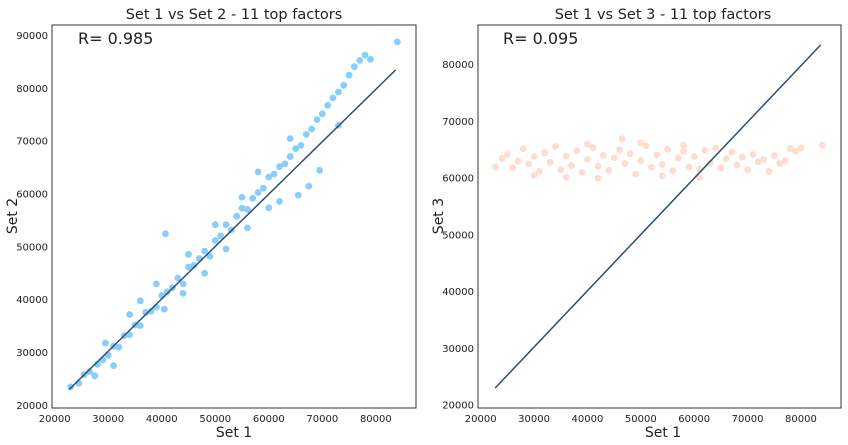 The height and width of the screenshot is (445, 848). Describe the element at coordinates (32, 353) in the screenshot. I see `y-tick-label: 30000` at that location.